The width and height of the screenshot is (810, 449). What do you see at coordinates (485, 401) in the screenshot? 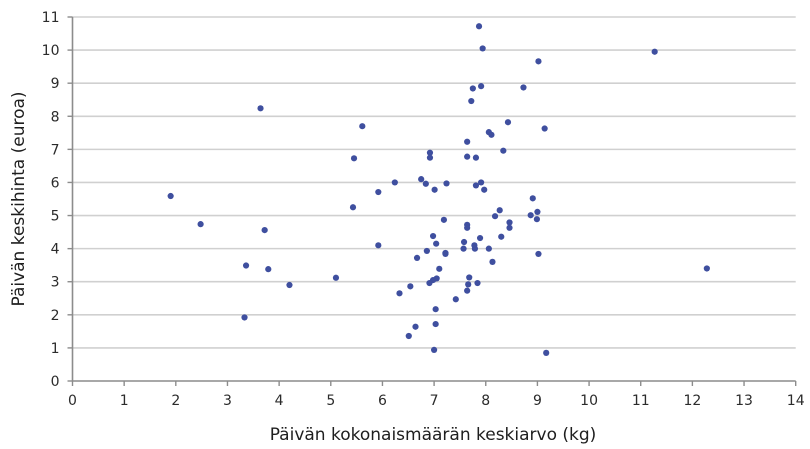
I see `x-tick-label: 8` at bounding box center [485, 401].